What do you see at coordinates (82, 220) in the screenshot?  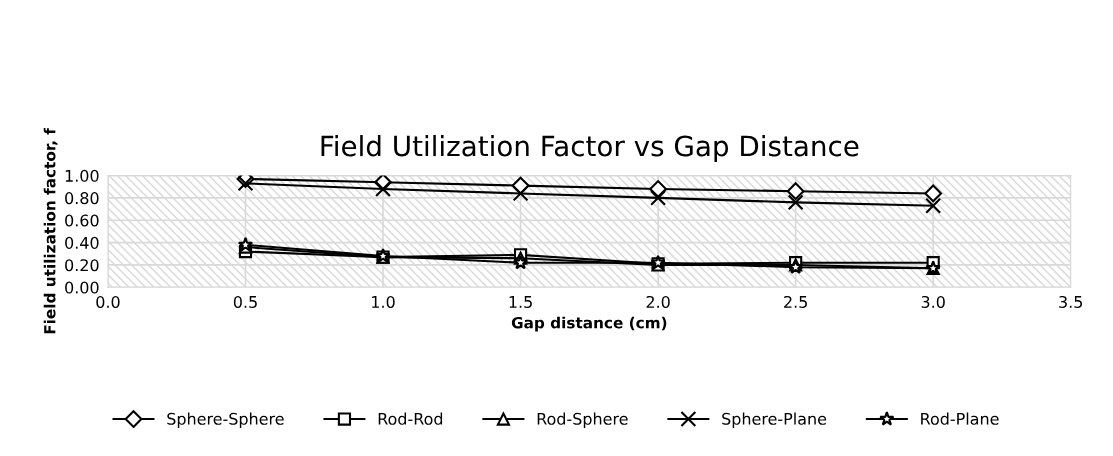 I see `y-tick-label: 0.60` at bounding box center [82, 220].